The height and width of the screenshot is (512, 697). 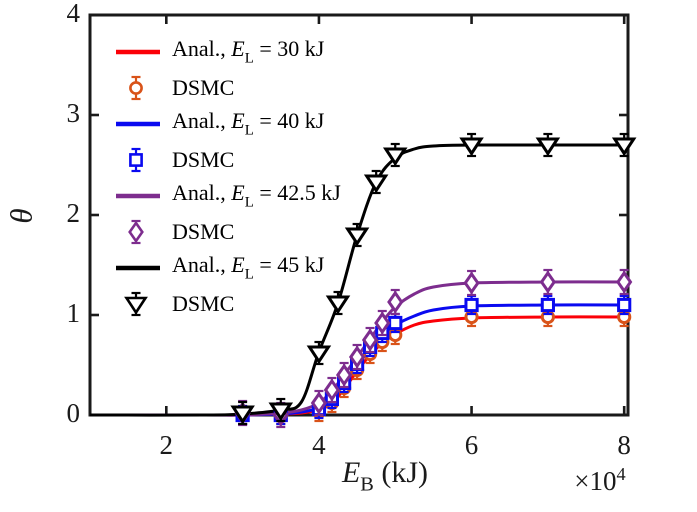 I want to click on legend-label: Anal., EL = 40 kJ, so click(x=248, y=123).